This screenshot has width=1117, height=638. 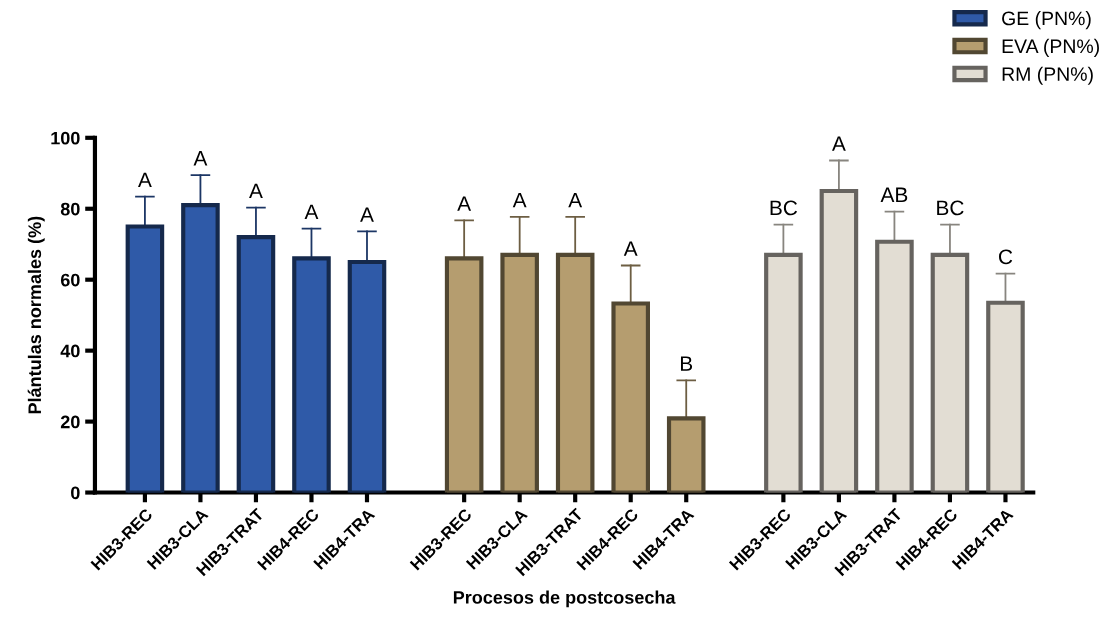 What do you see at coordinates (1046, 20) in the screenshot?
I see `legend-label: GE (PN%)` at bounding box center [1046, 20].